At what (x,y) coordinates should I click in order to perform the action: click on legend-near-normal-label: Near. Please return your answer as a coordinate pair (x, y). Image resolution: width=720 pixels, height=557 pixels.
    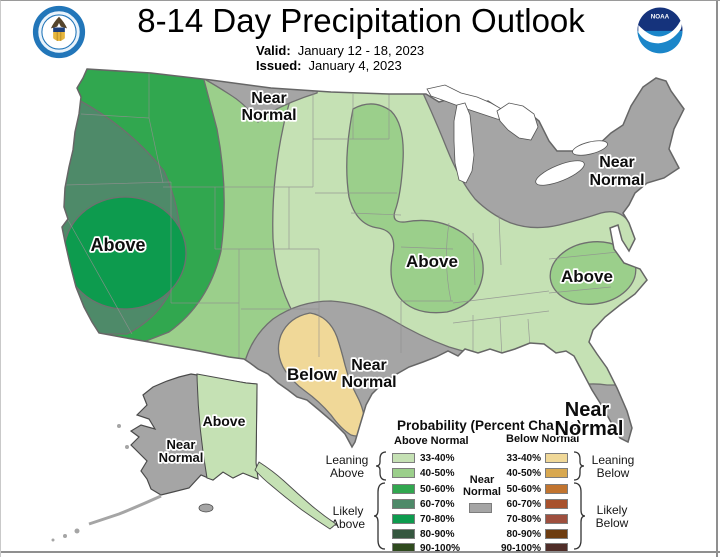
    Looking at the image, I should click on (482, 480).